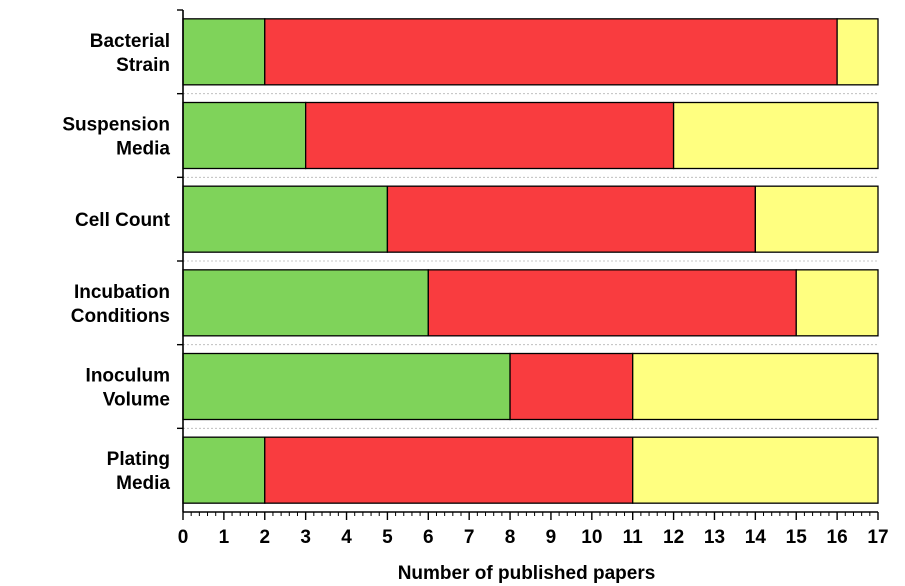  Describe the element at coordinates (387, 537) in the screenshot. I see `x-tick-label: 5` at that location.